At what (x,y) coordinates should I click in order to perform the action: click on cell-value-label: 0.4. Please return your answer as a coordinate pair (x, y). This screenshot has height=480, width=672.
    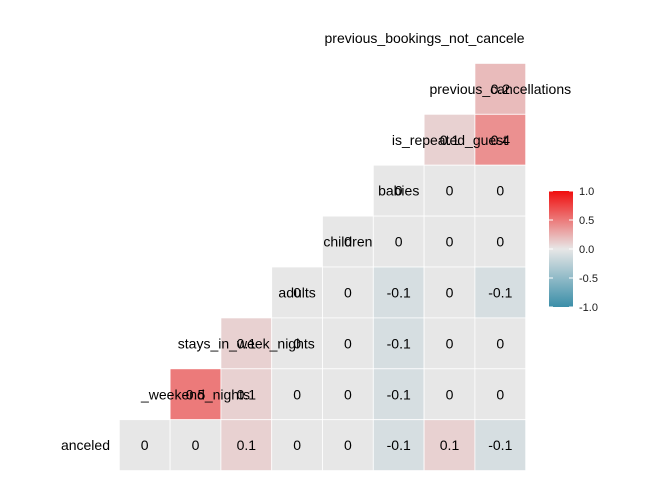
    Looking at the image, I should click on (501, 140).